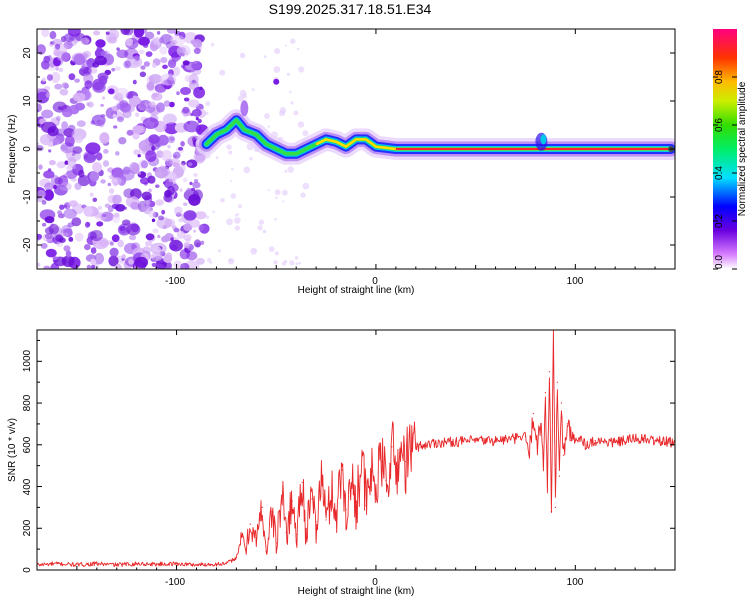 The height and width of the screenshot is (600, 750). I want to click on snr-ytick-label: 200, so click(27, 527).